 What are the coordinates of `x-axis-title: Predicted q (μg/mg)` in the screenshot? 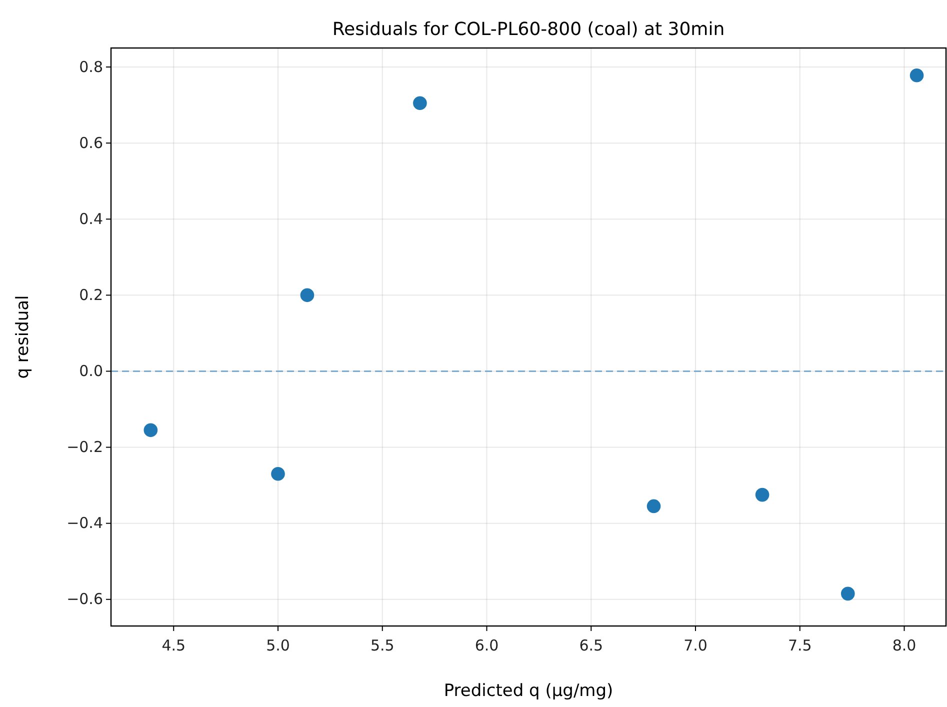 It's located at (529, 691).